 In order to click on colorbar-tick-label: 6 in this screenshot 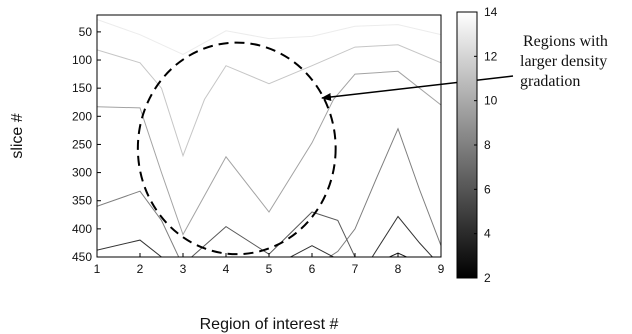, I will do `click(487, 189)`.